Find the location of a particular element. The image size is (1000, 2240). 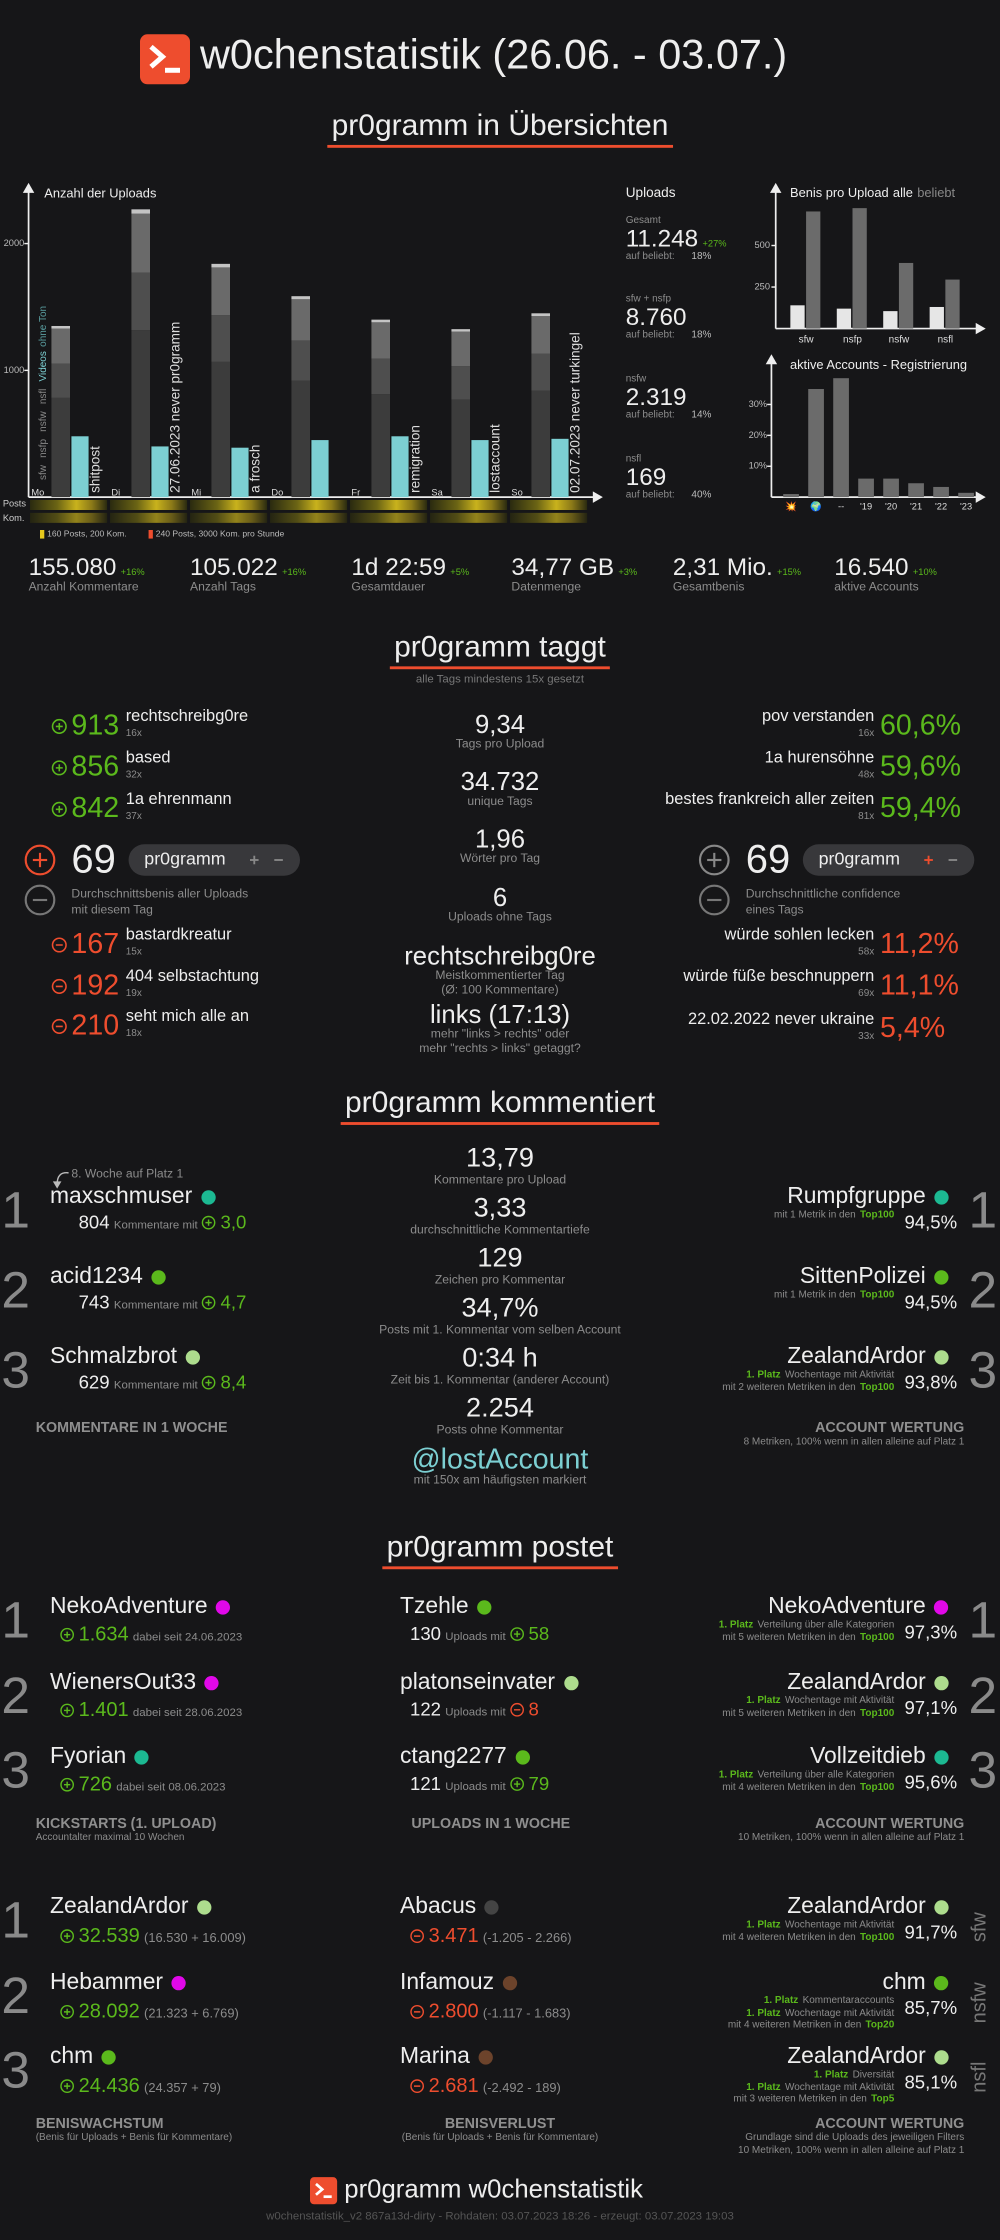

block-title: BENISWACHSTUM is located at coordinates (100, 2124).